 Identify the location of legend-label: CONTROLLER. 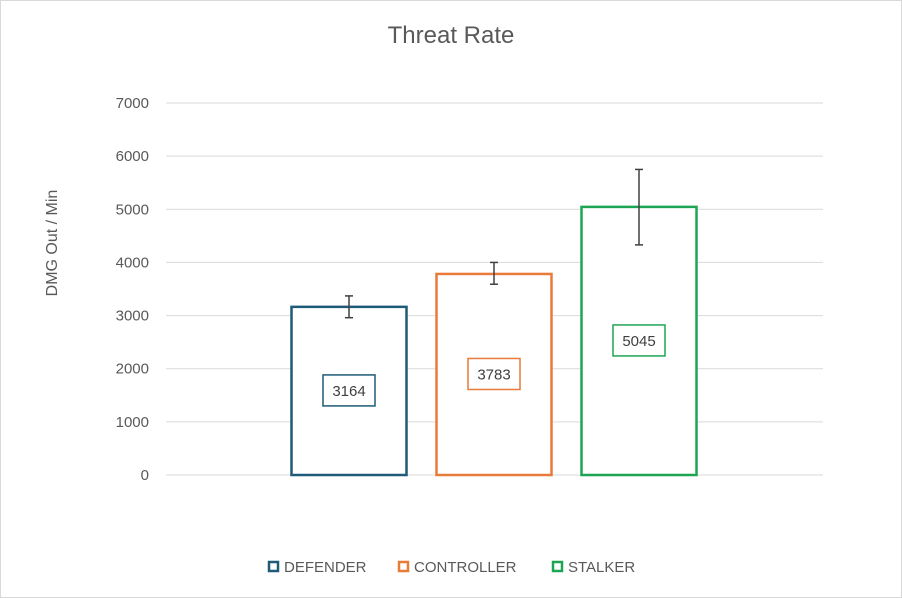
(465, 567).